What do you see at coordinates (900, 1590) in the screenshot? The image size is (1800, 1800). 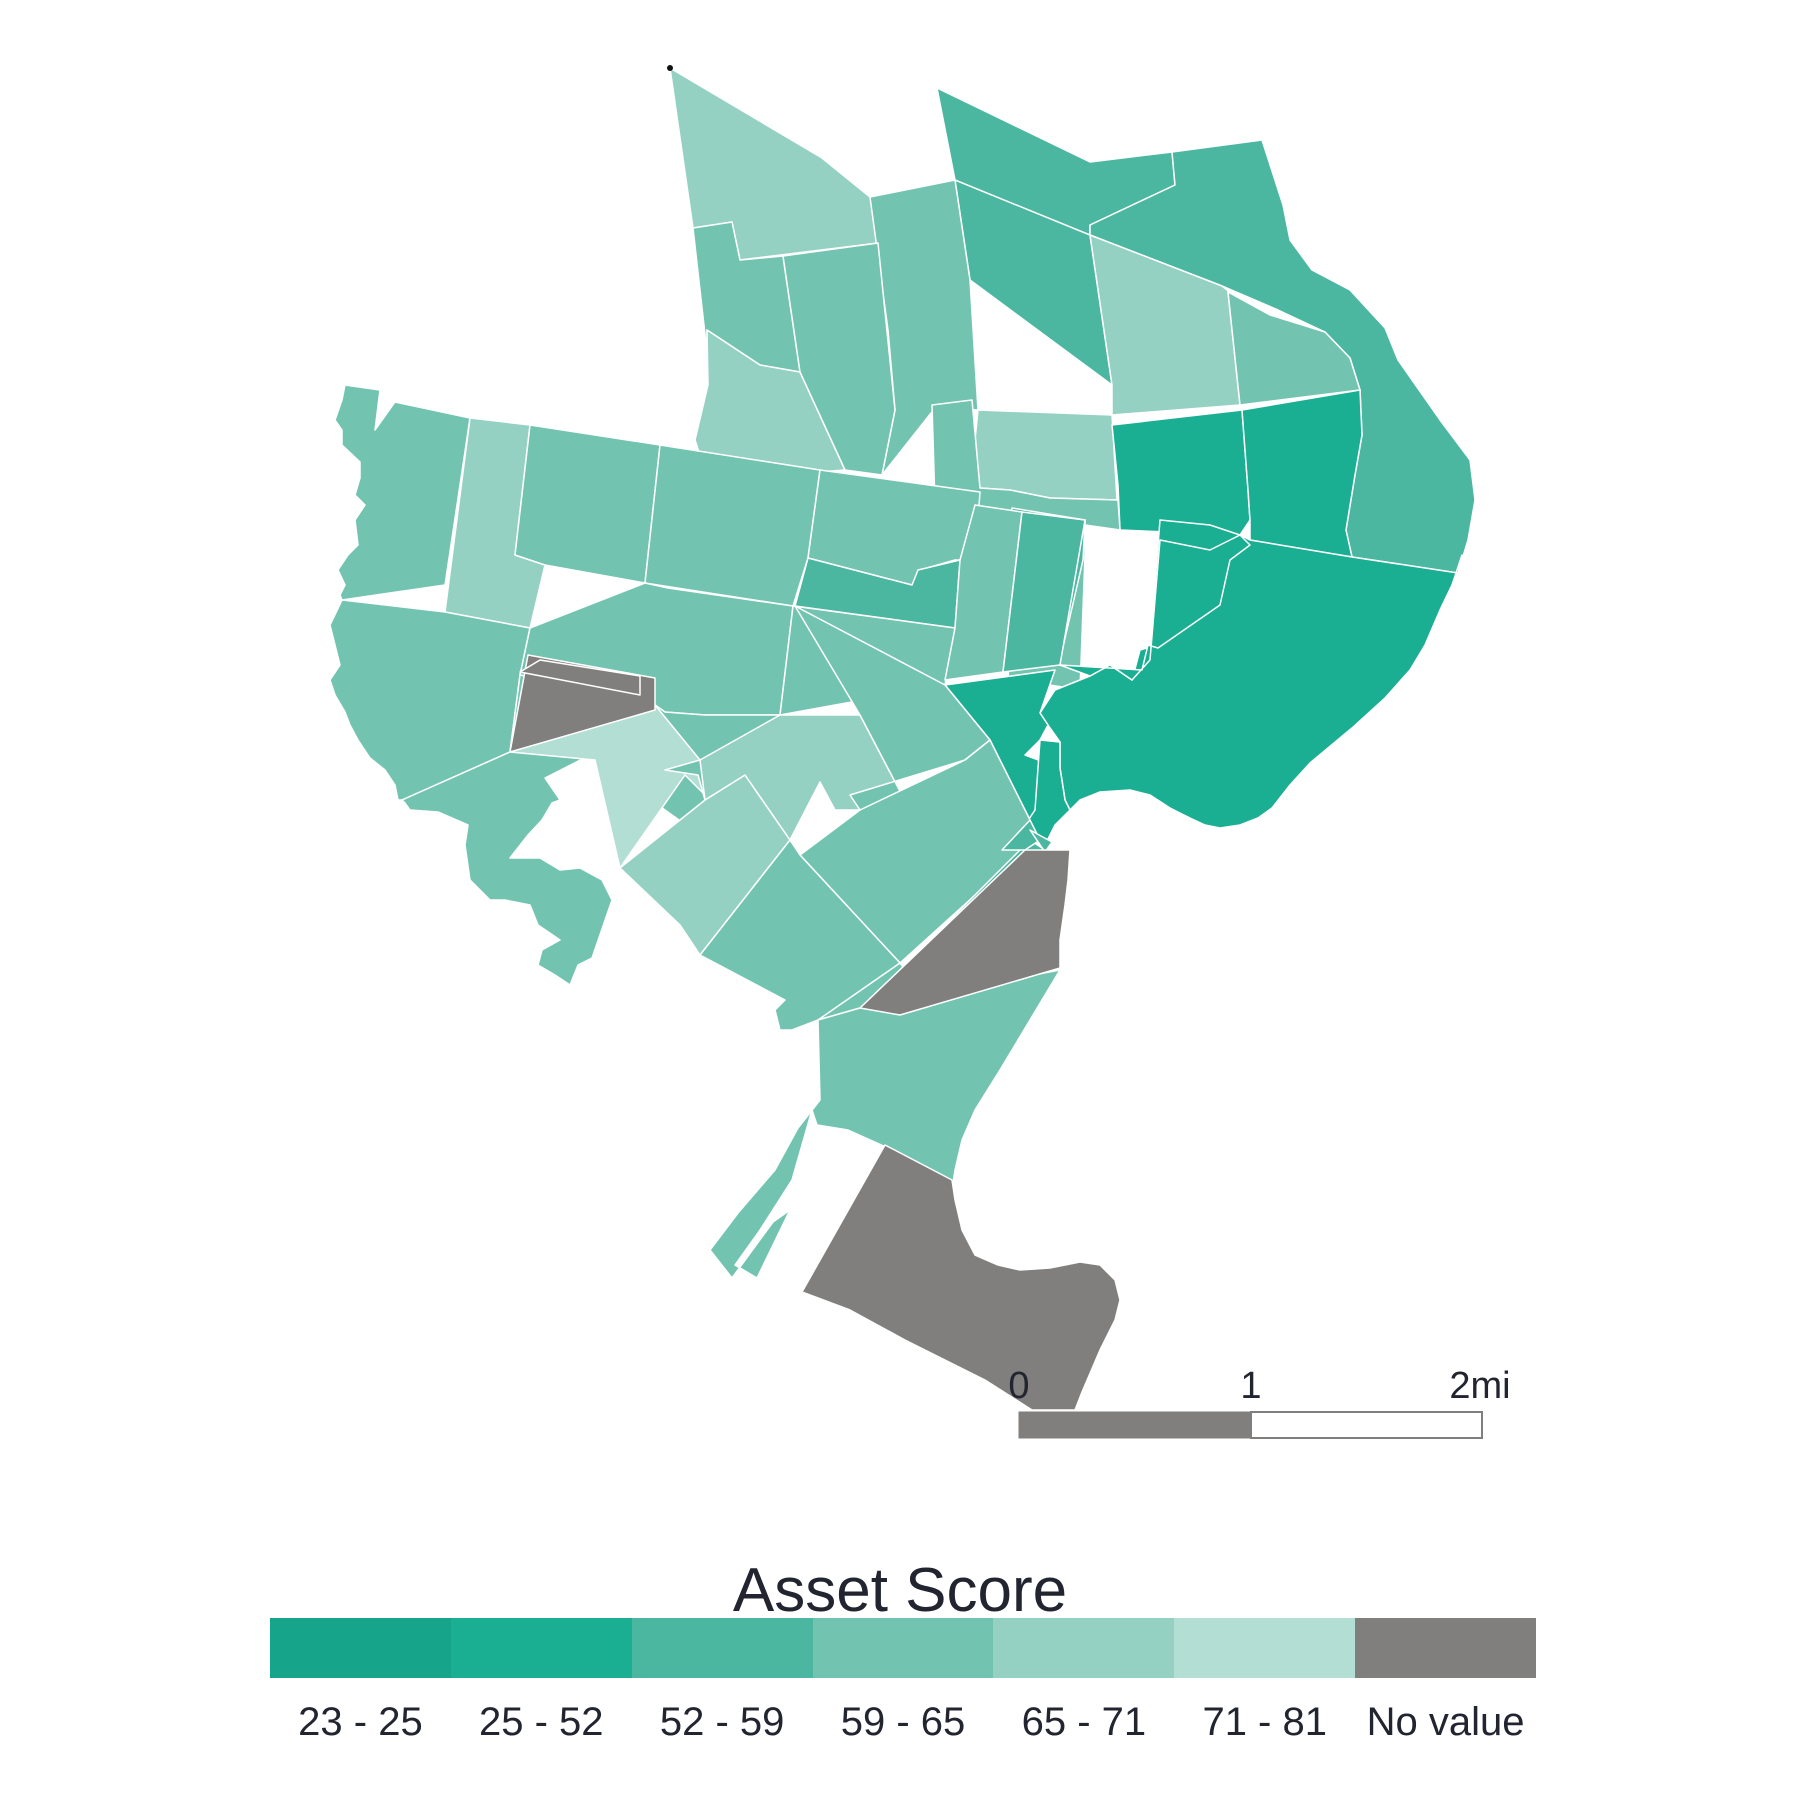 I see `legend-title: Asset Score` at bounding box center [900, 1590].